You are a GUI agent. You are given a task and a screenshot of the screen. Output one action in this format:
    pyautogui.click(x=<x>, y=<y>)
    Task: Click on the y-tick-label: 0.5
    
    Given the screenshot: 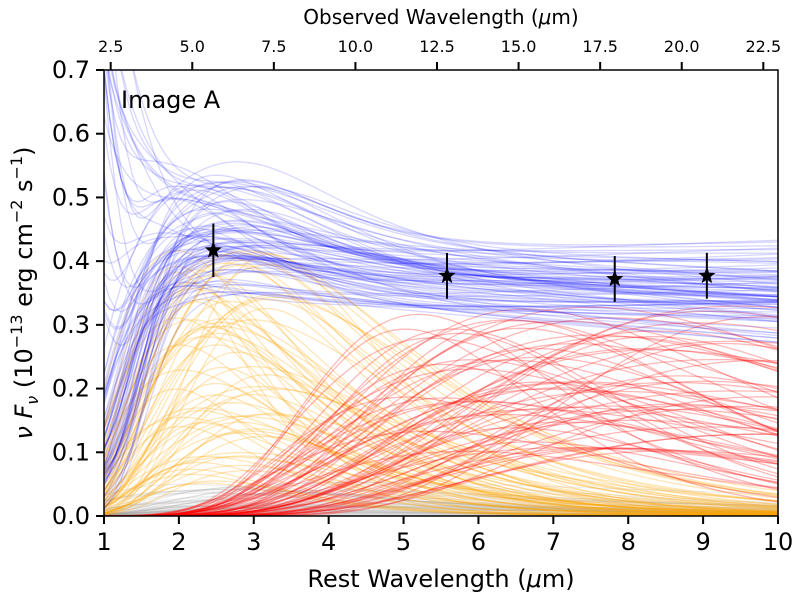 What is the action you would take?
    pyautogui.click(x=71, y=197)
    